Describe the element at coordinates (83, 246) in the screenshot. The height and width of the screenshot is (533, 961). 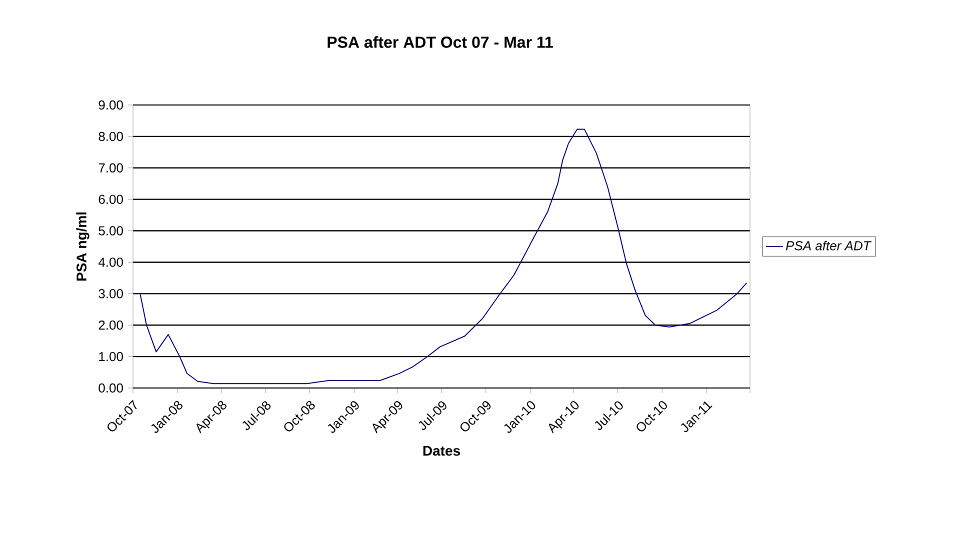
I see `y-axis-title: PSA ng/ml` at that location.